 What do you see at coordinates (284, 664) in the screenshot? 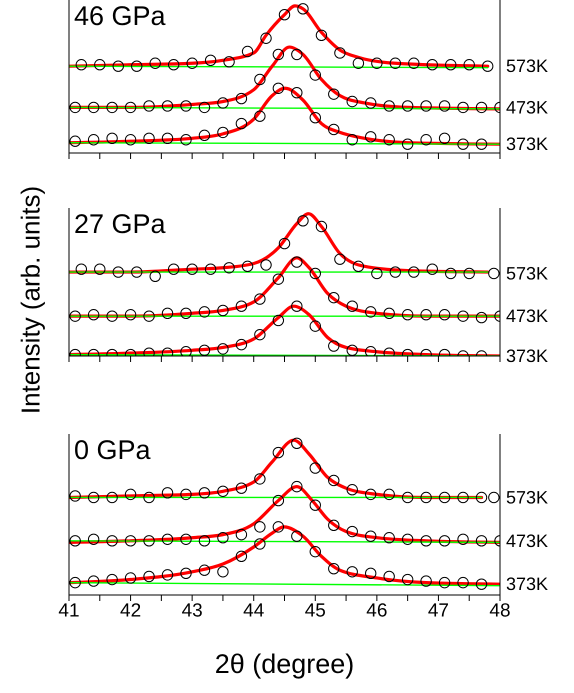
I see `x-axis-title: 2θ (degree)` at bounding box center [284, 664].